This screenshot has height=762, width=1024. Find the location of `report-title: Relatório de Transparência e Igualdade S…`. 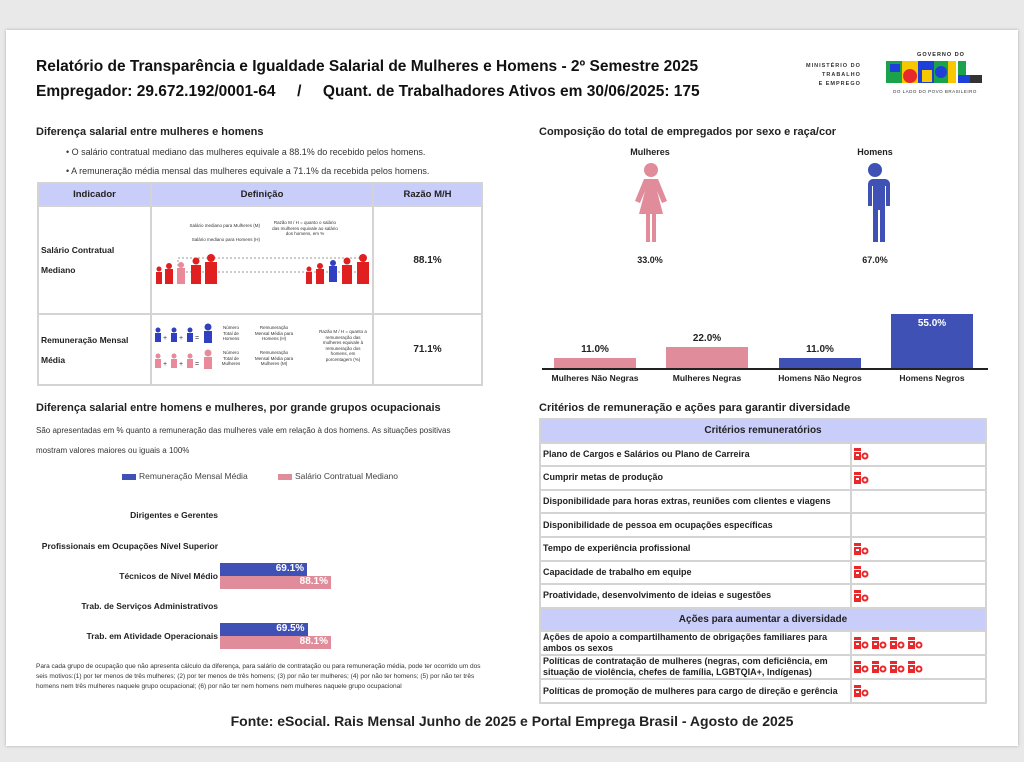

report-title: Relatório de Transparência e Igualdade S… is located at coordinates (367, 66).